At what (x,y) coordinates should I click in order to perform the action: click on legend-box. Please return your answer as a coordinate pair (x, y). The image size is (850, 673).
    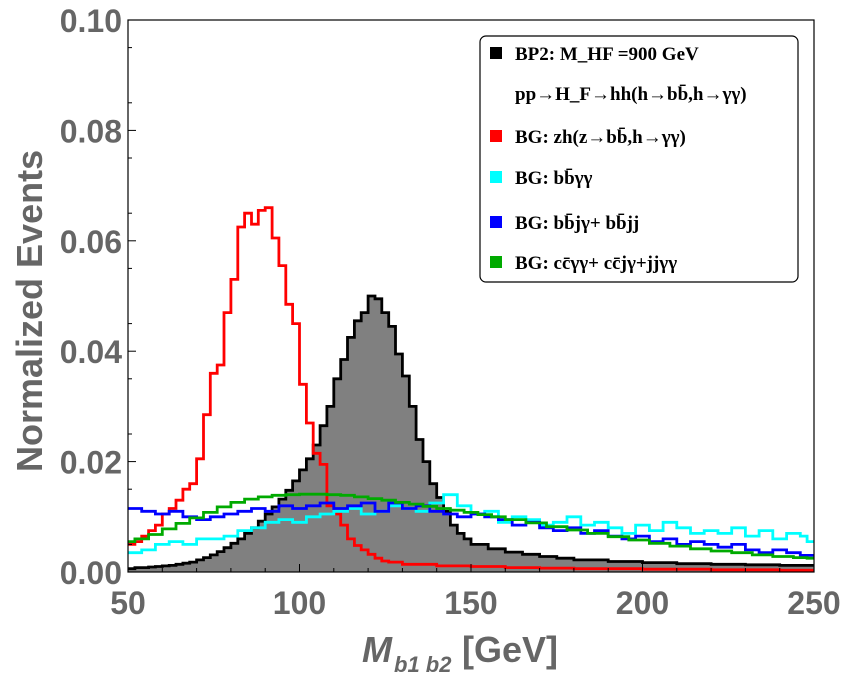
    Looking at the image, I should click on (639, 159).